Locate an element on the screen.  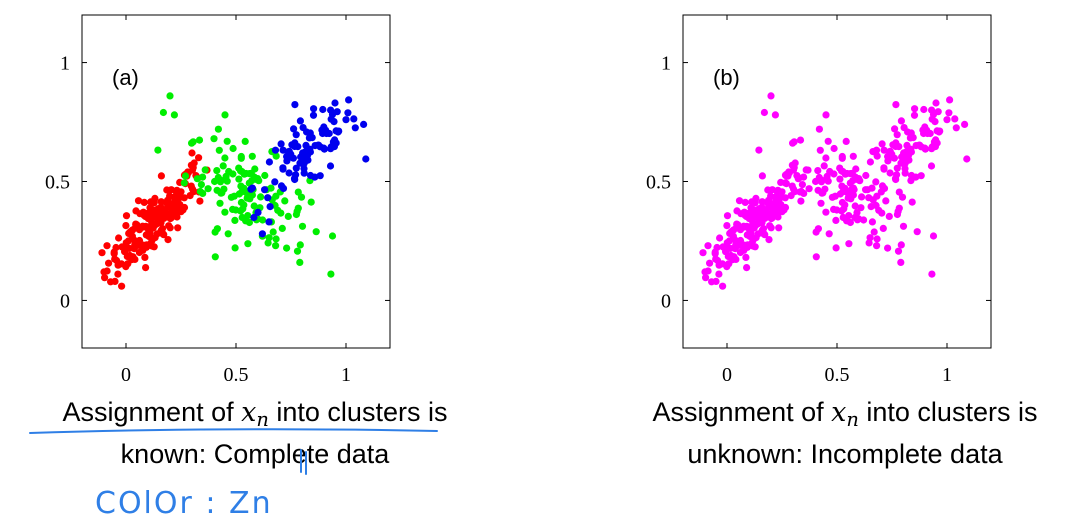
caption-a-var: x is located at coordinates (249, 412).